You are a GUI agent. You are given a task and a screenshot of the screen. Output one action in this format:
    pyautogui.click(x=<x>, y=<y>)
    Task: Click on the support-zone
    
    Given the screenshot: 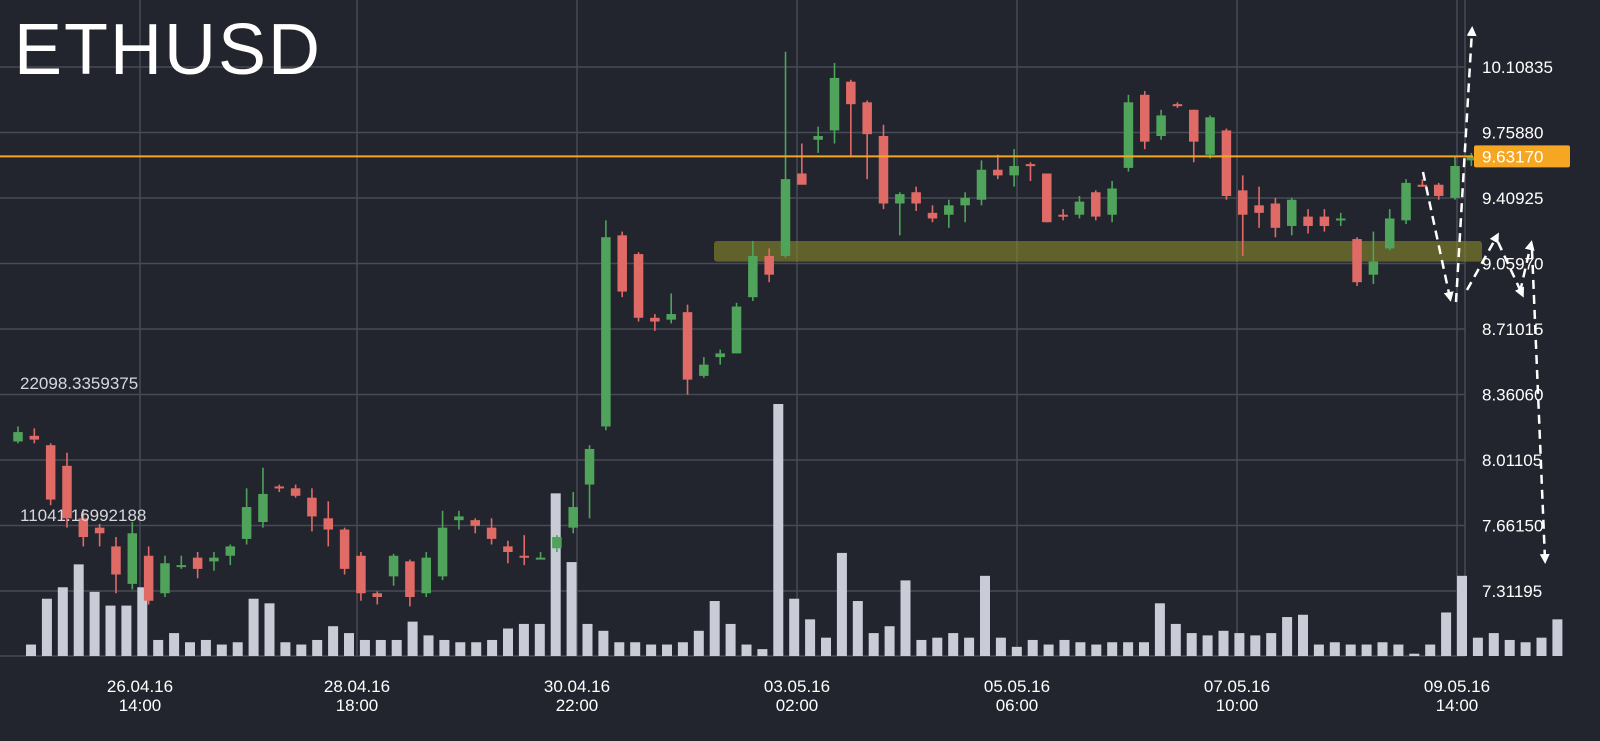 What is the action you would take?
    pyautogui.click(x=1098, y=251)
    